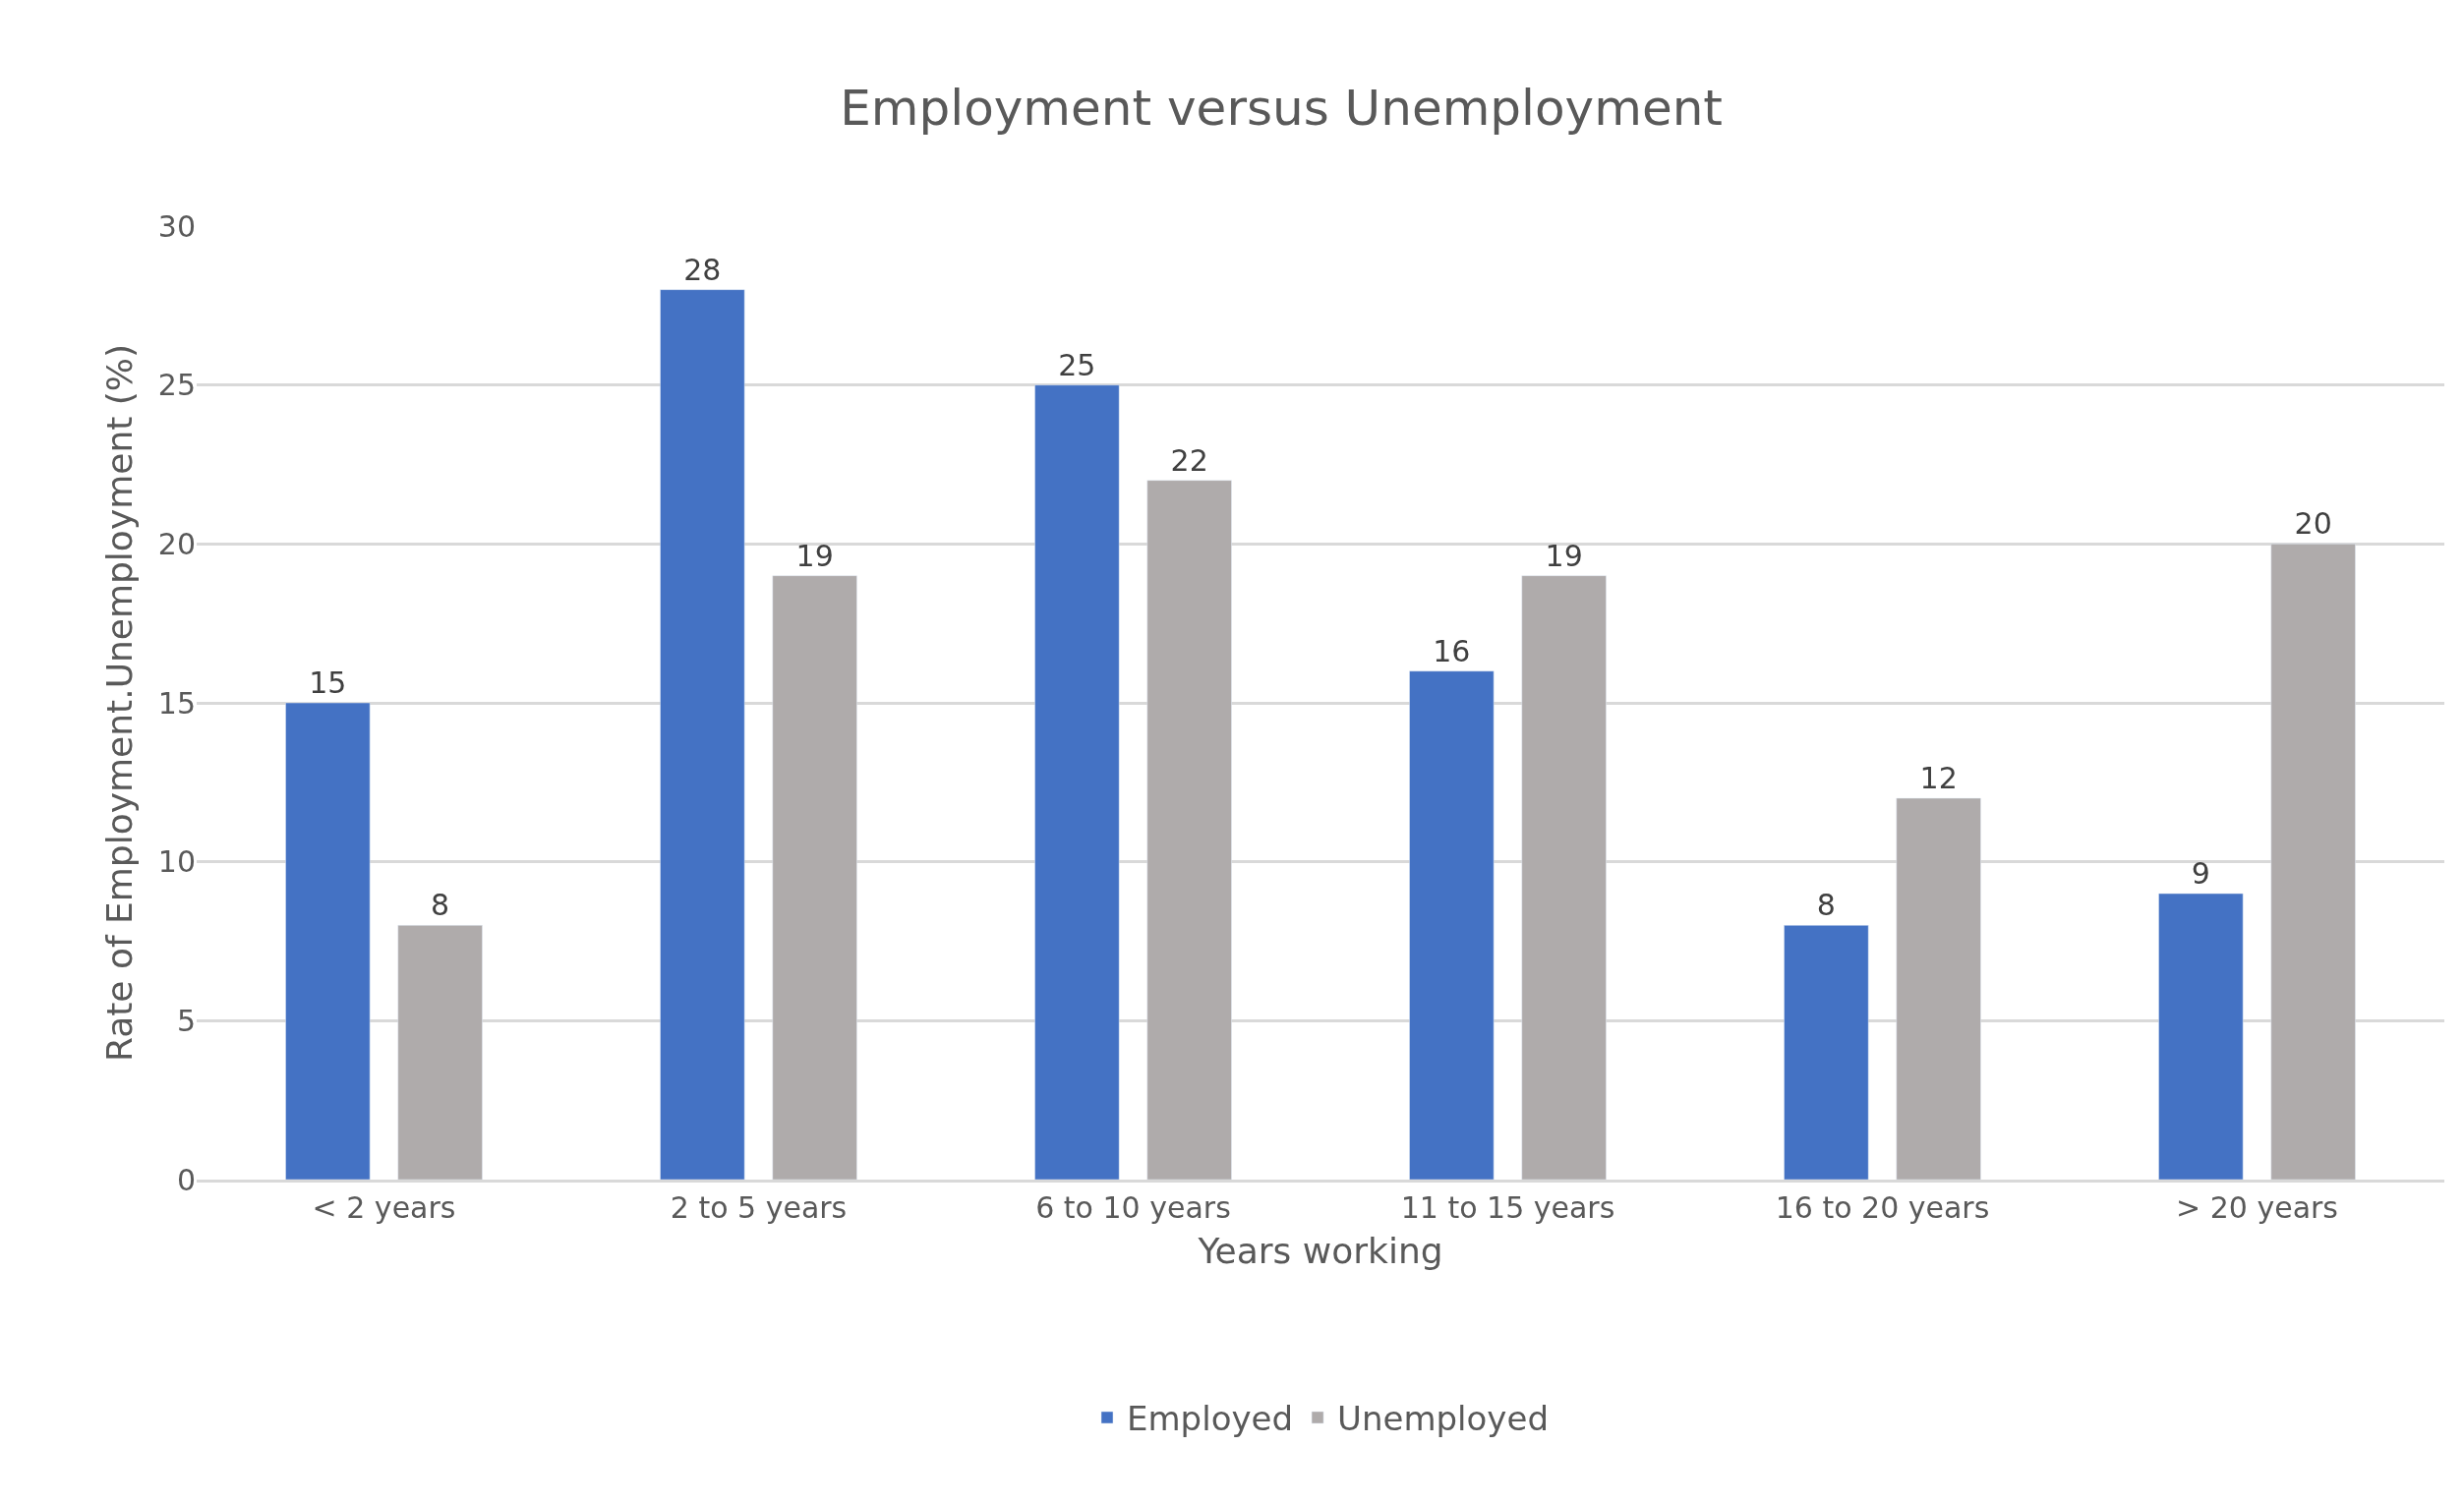 This screenshot has height=1504, width=2464. What do you see at coordinates (384, 1207) in the screenshot?
I see `x-tick-label: < 2 years` at bounding box center [384, 1207].